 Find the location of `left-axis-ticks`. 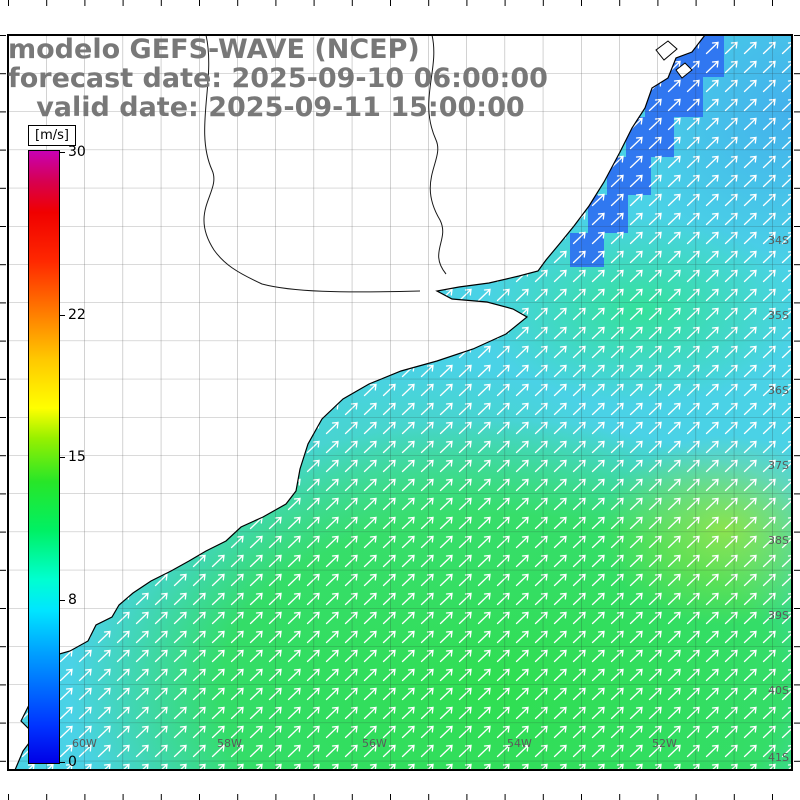

left-axis-ticks is located at coordinates (3, 402).